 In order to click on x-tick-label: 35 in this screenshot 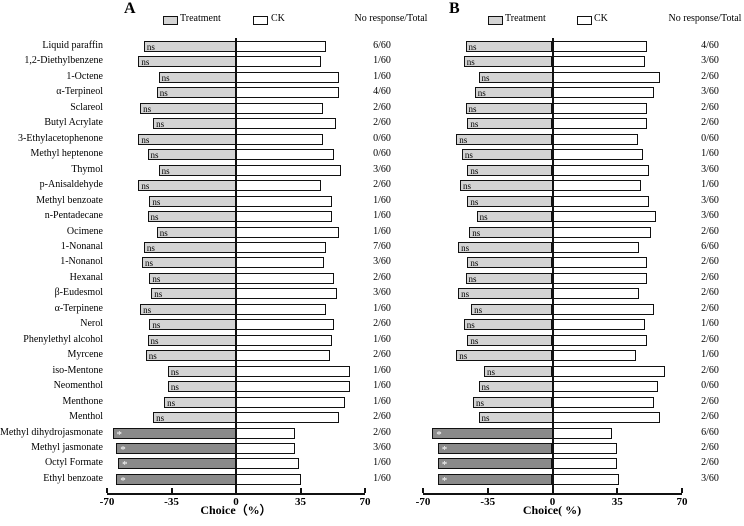, I will do `click(300, 502)`.